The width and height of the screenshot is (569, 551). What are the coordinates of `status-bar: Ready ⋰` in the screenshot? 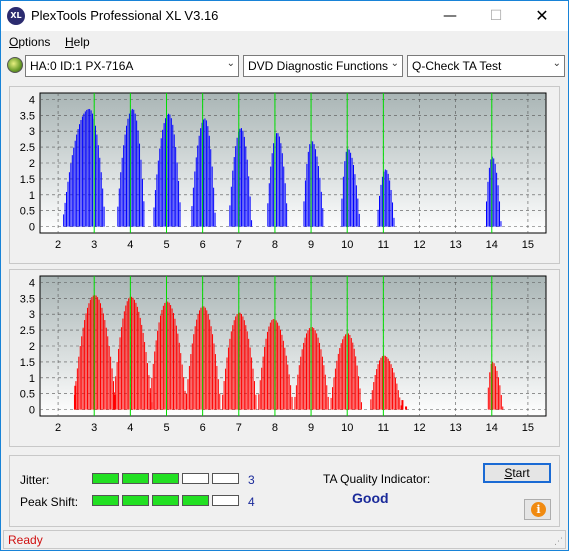 It's located at (284, 539).